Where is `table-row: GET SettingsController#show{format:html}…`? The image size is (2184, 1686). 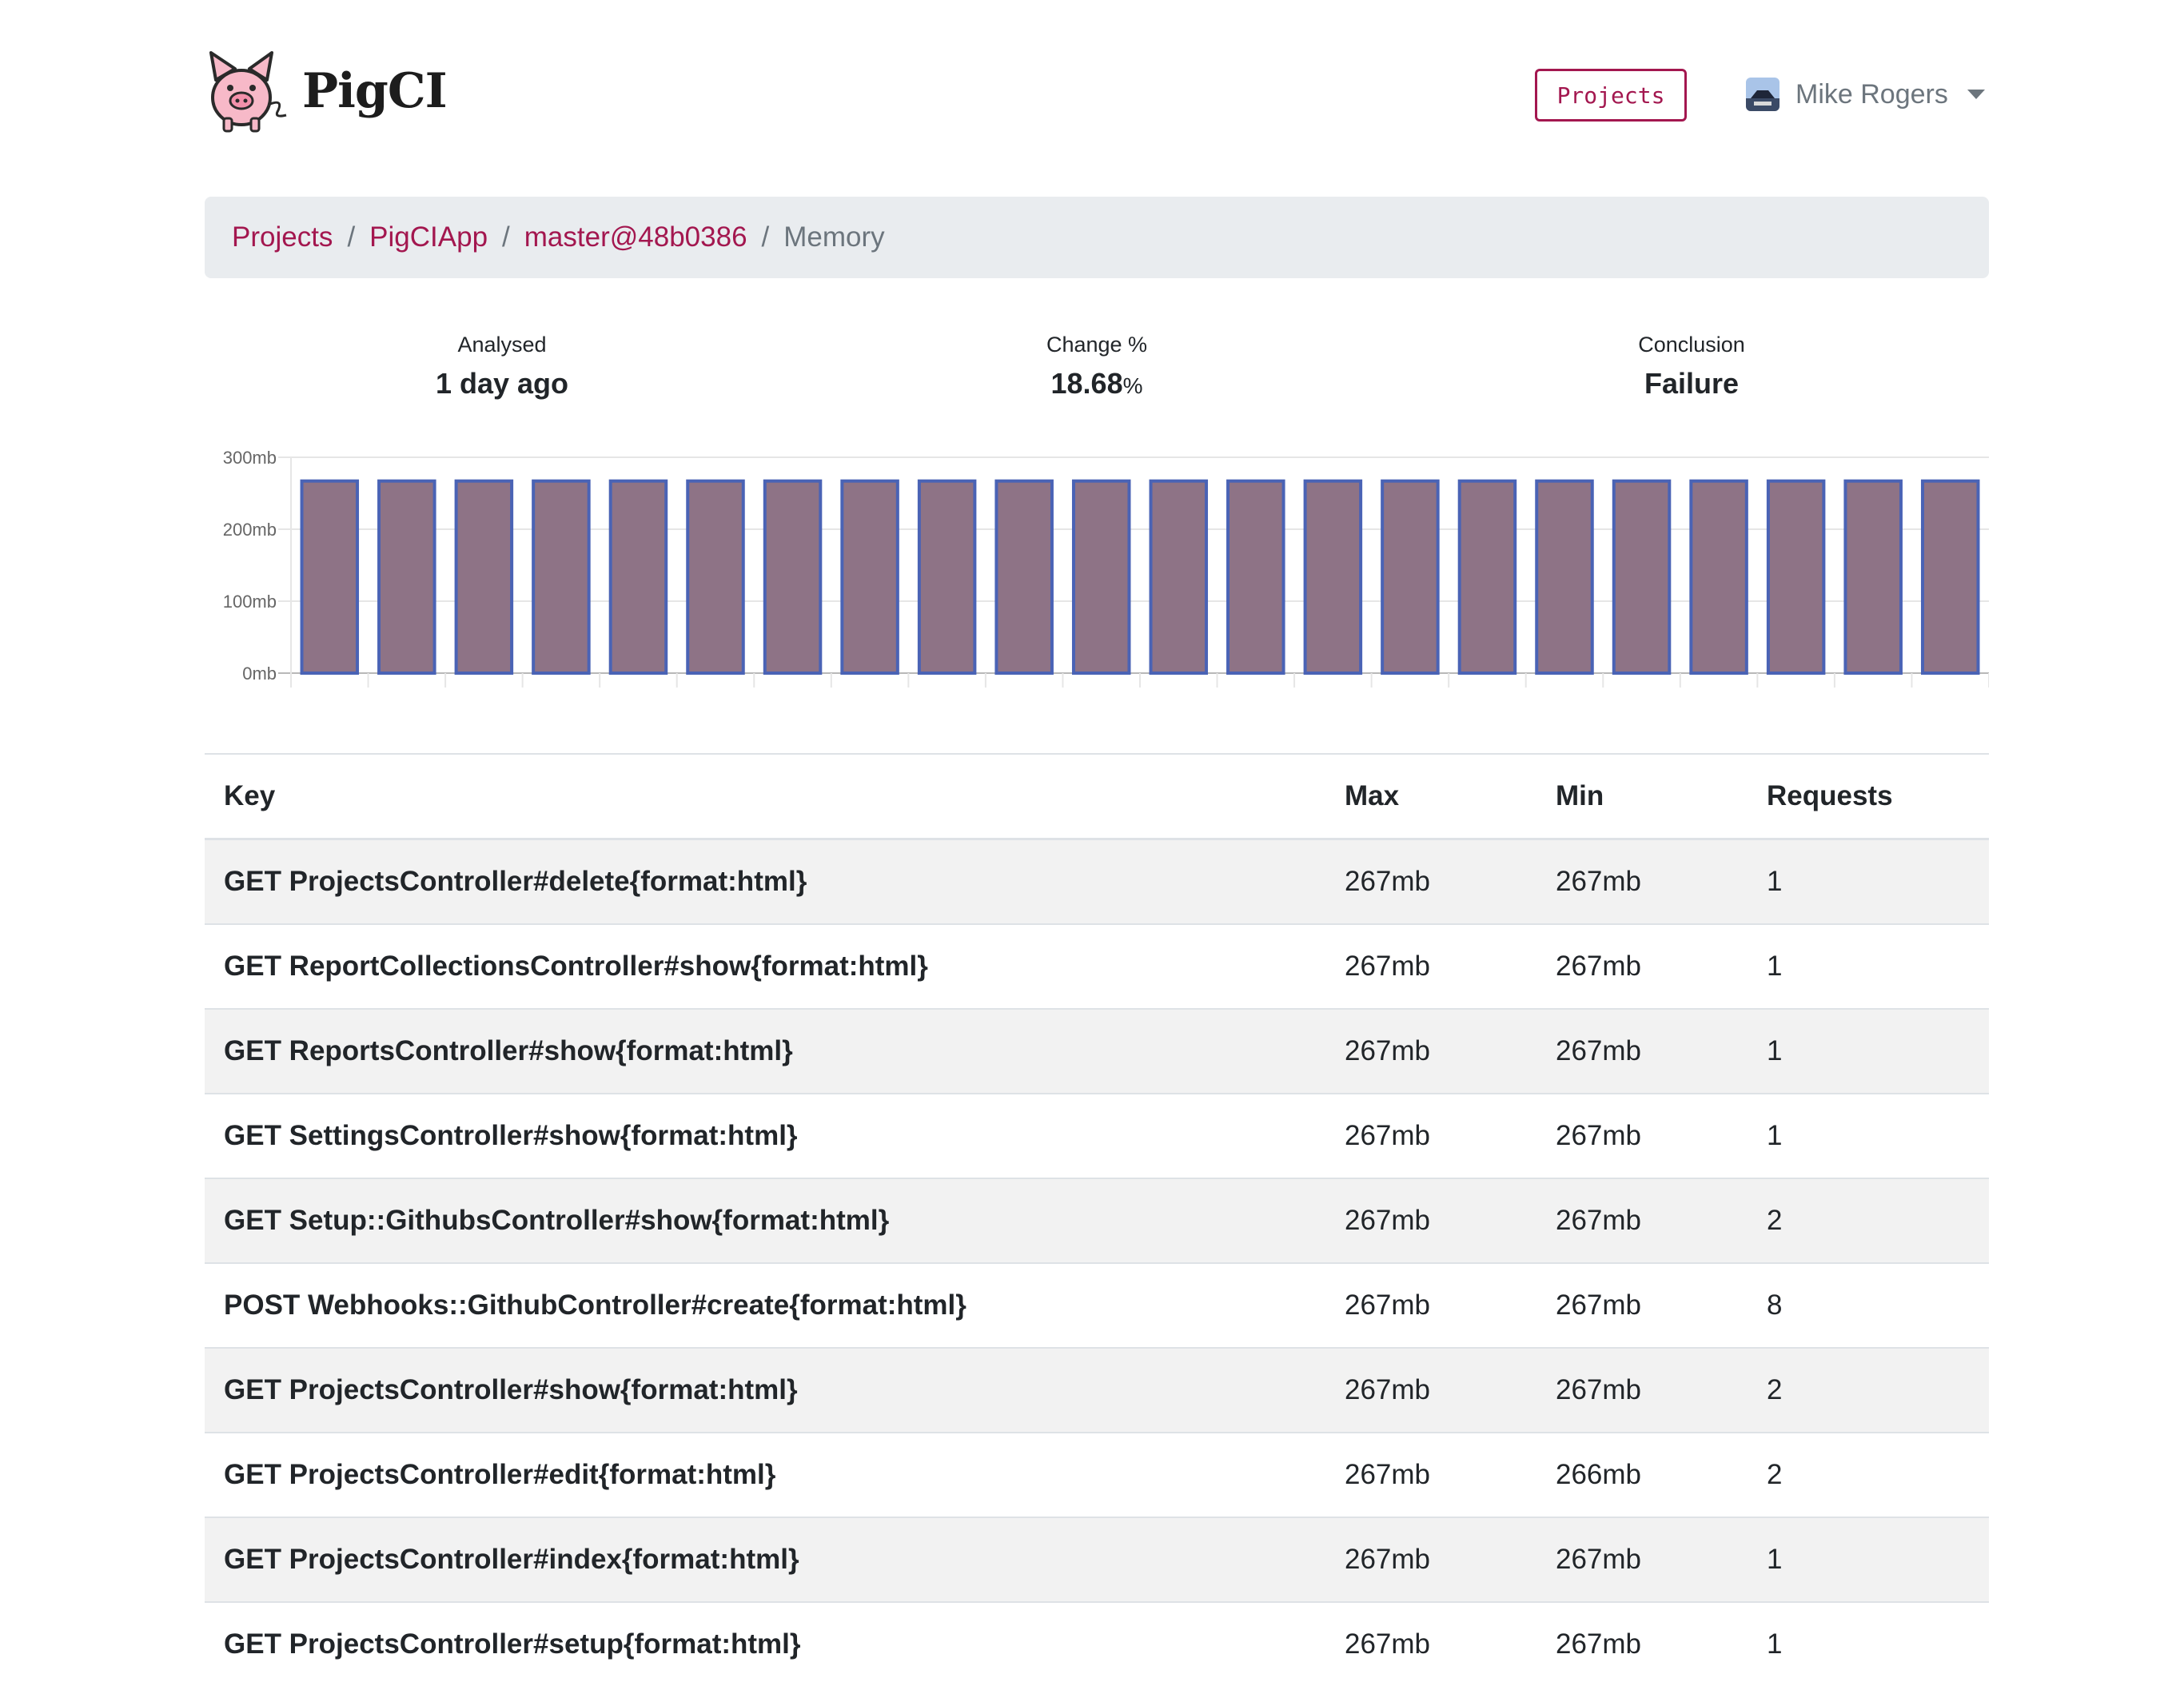 table-row: GET SettingsController#show{format:html}… is located at coordinates (1097, 1135).